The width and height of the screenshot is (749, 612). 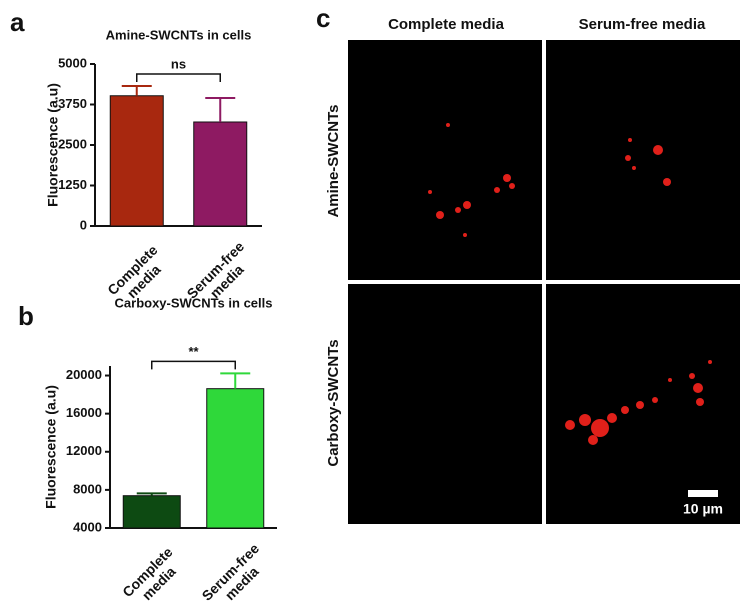 What do you see at coordinates (84, 450) in the screenshot?
I see `y-tick-label: 12000` at bounding box center [84, 450].